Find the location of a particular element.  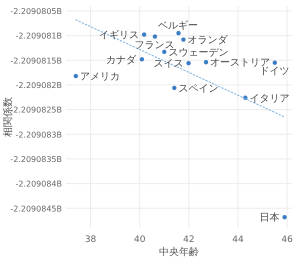

x-axis-title: 中央年齢 is located at coordinates (179, 252).